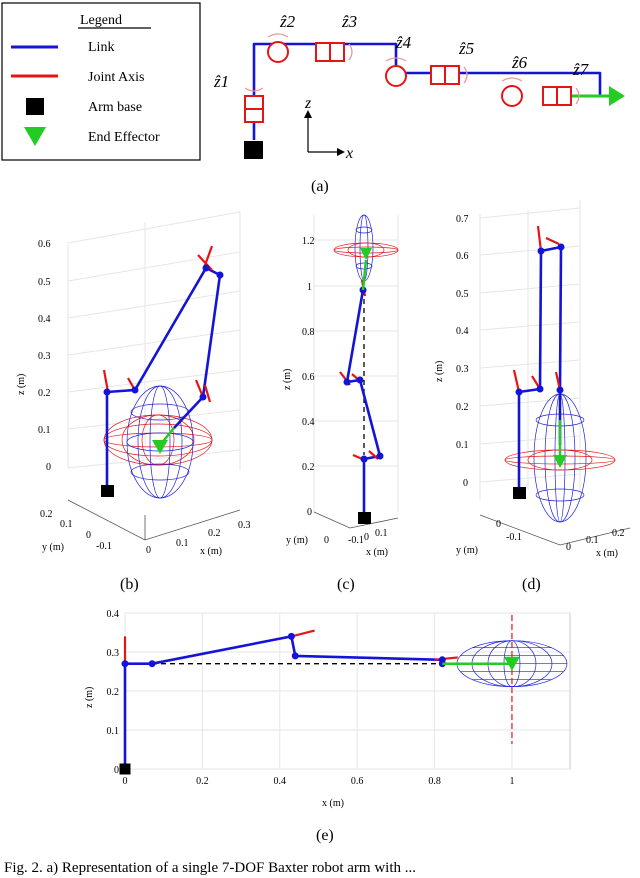  Describe the element at coordinates (607, 553) in the screenshot. I see `plot-d-x-label: x (m)` at that location.